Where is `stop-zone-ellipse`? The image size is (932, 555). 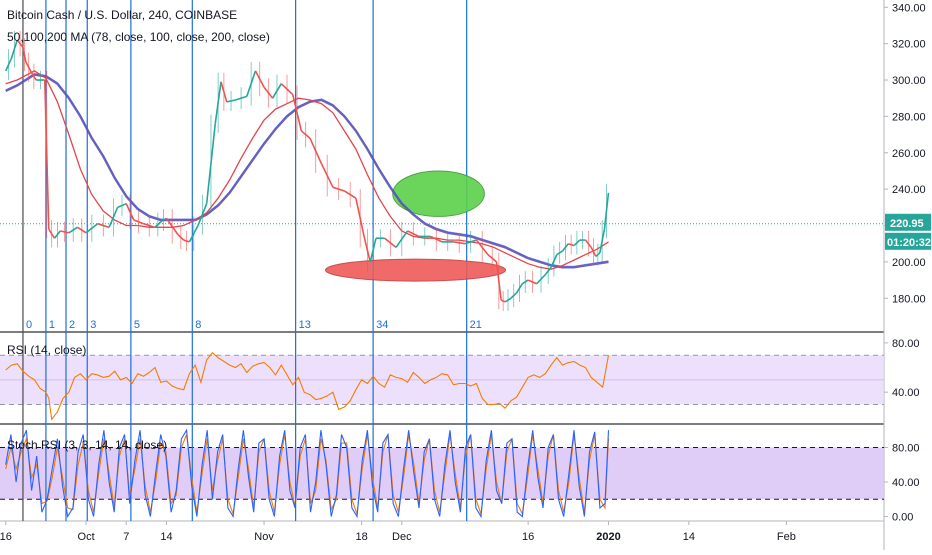
stop-zone-ellipse is located at coordinates (416, 270).